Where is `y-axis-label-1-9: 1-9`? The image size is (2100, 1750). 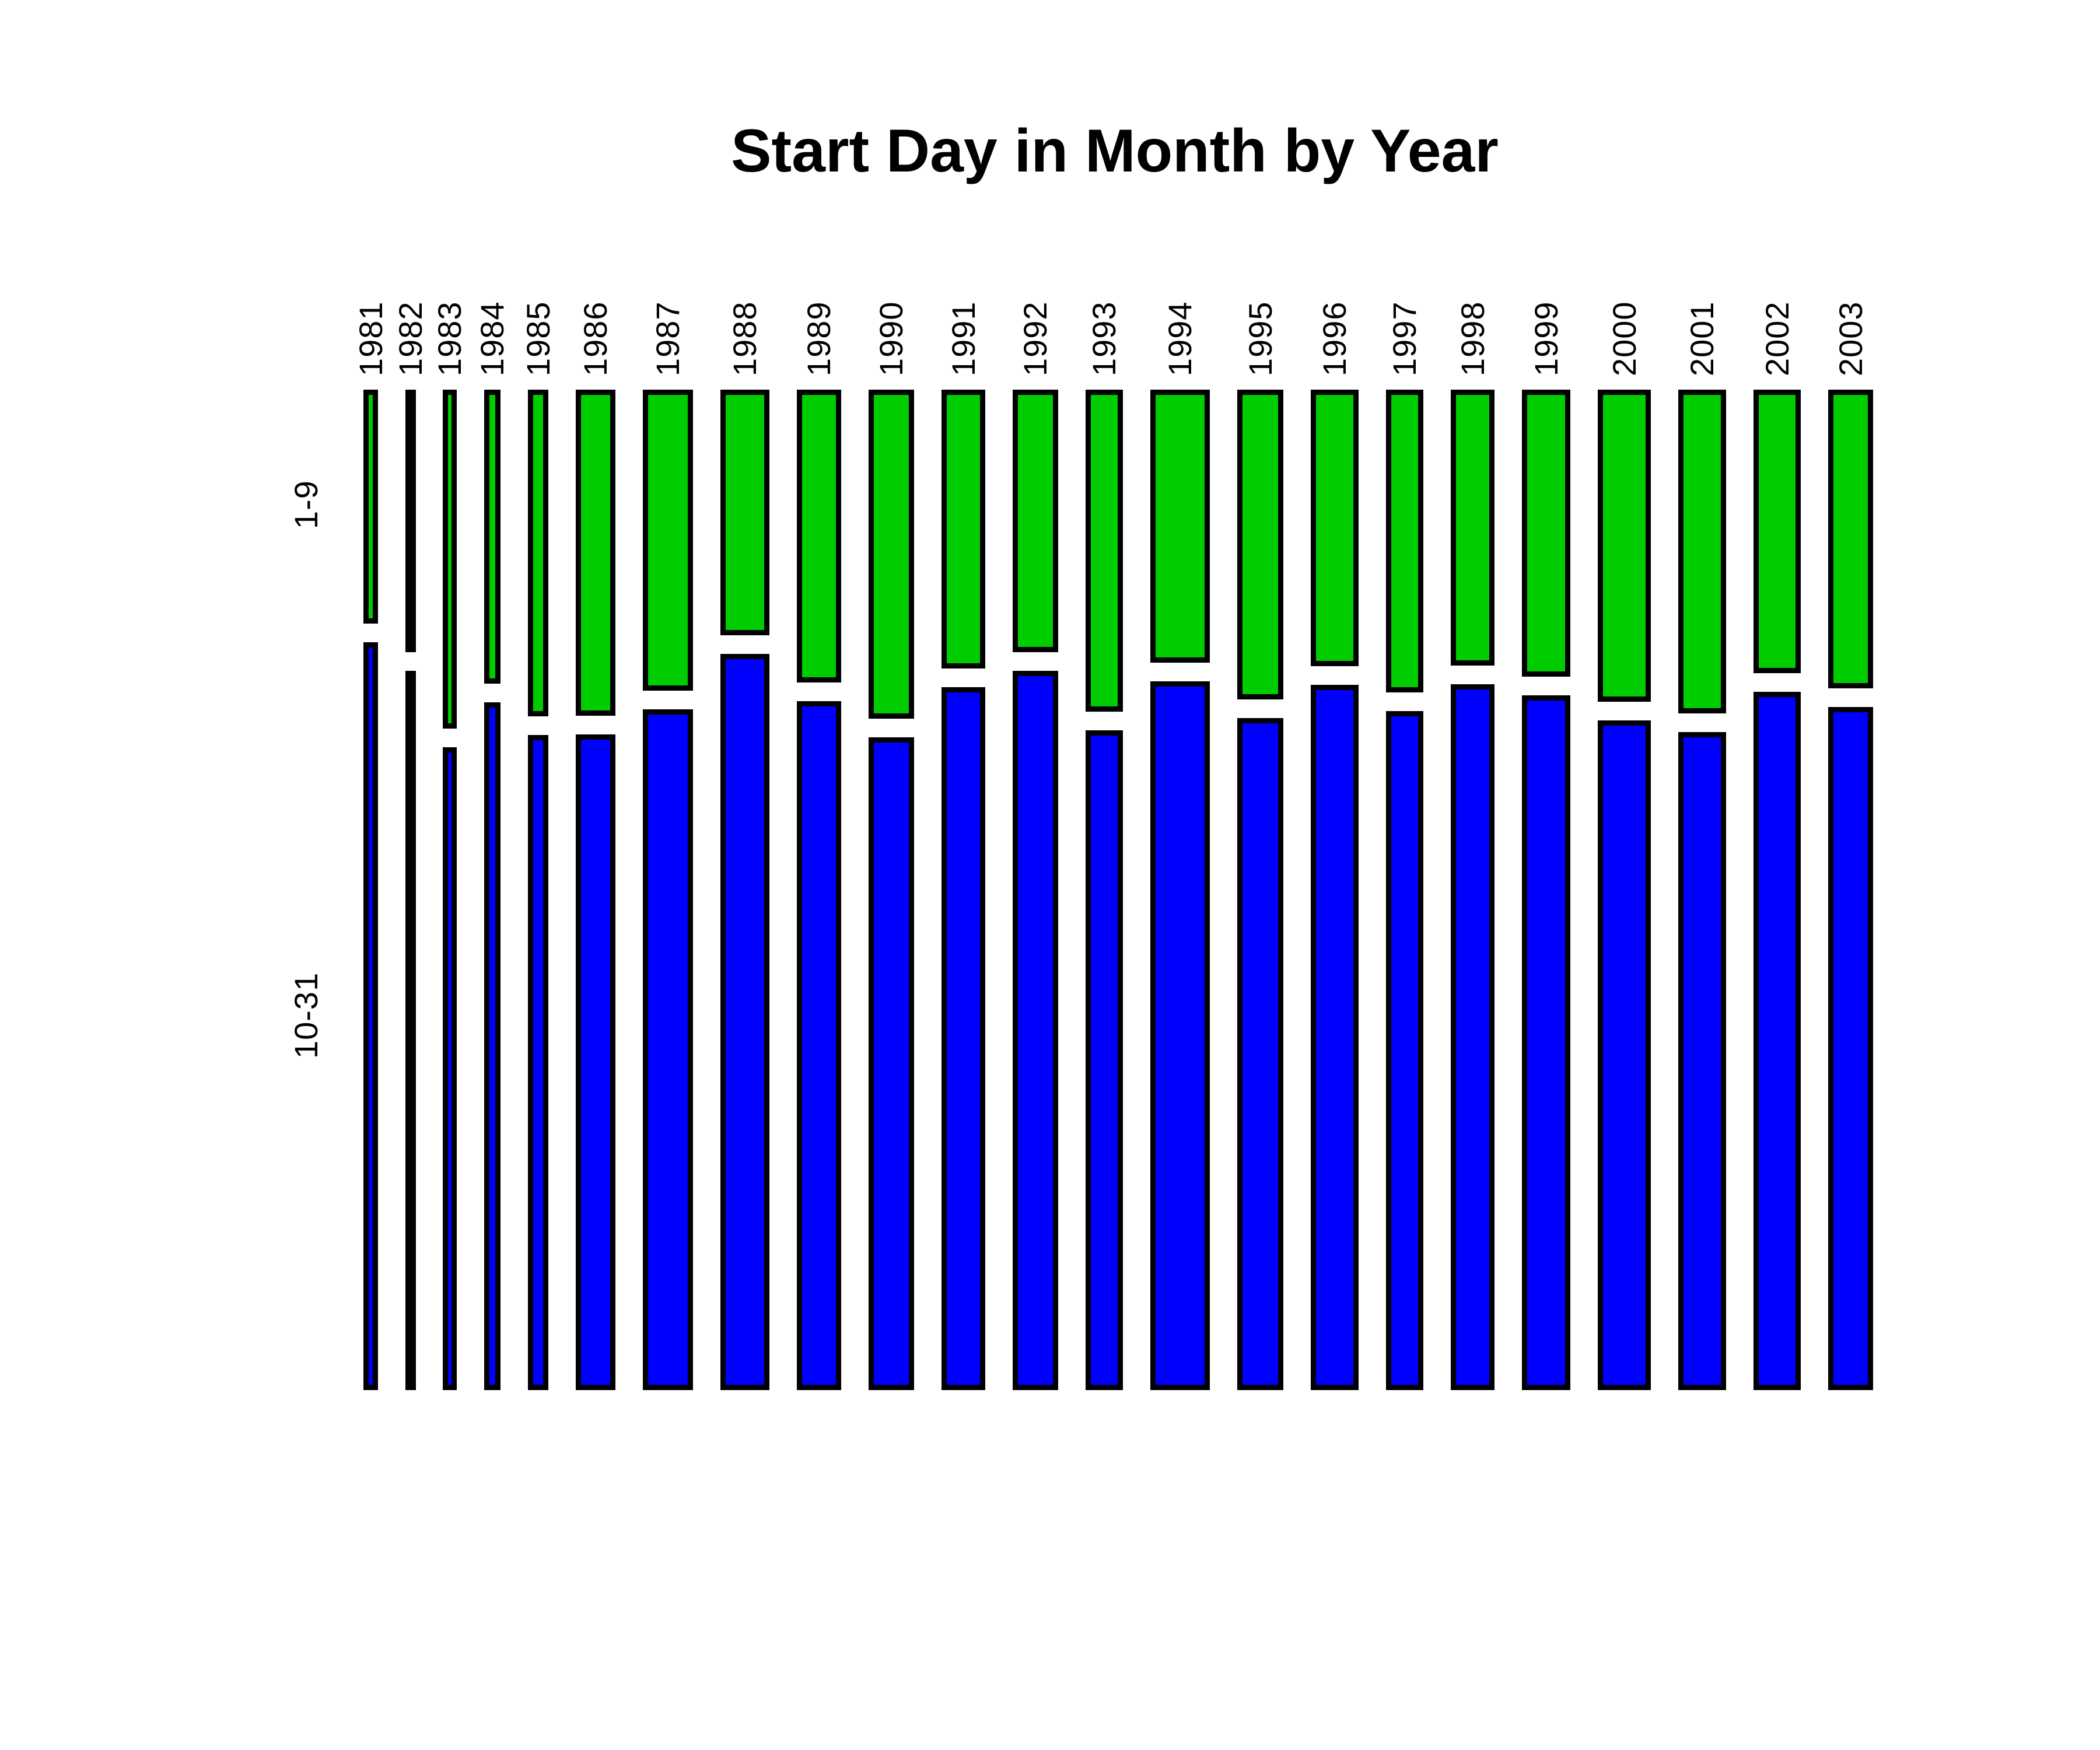 y-axis-label-1-9: 1-9 is located at coordinates (306, 504).